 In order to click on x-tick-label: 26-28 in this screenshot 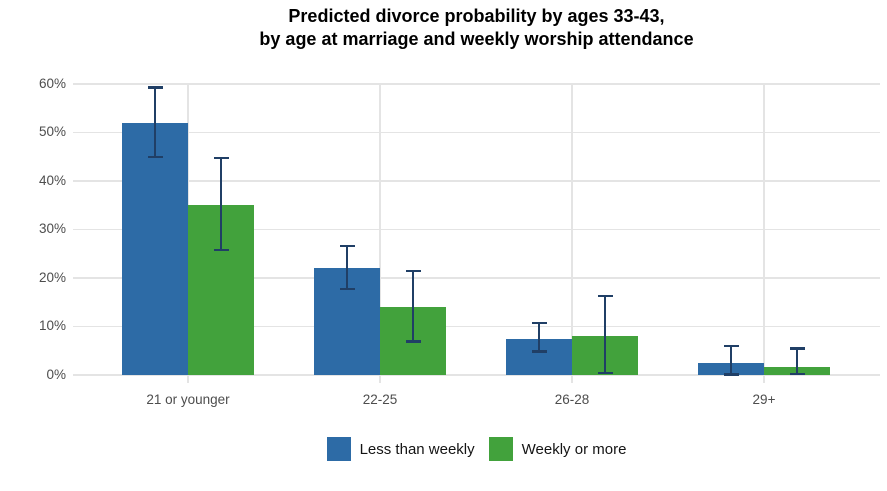, I will do `click(572, 399)`.